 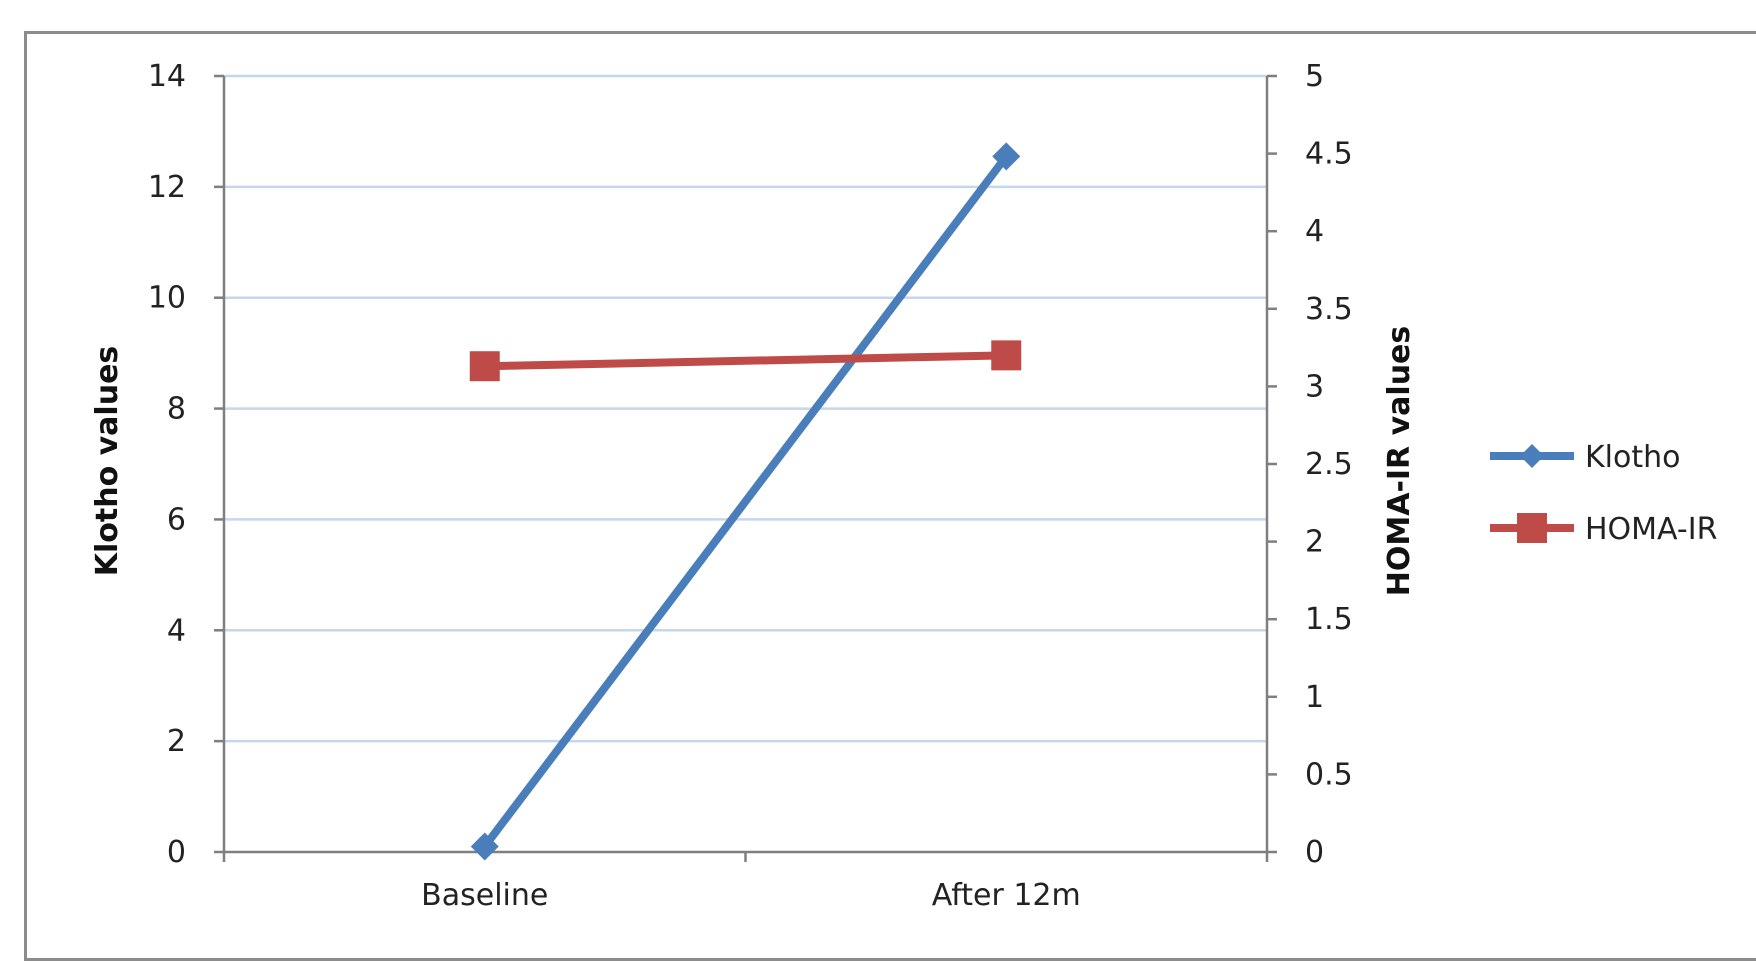 What do you see at coordinates (176, 519) in the screenshot?
I see `y-tick-label: 6` at bounding box center [176, 519].